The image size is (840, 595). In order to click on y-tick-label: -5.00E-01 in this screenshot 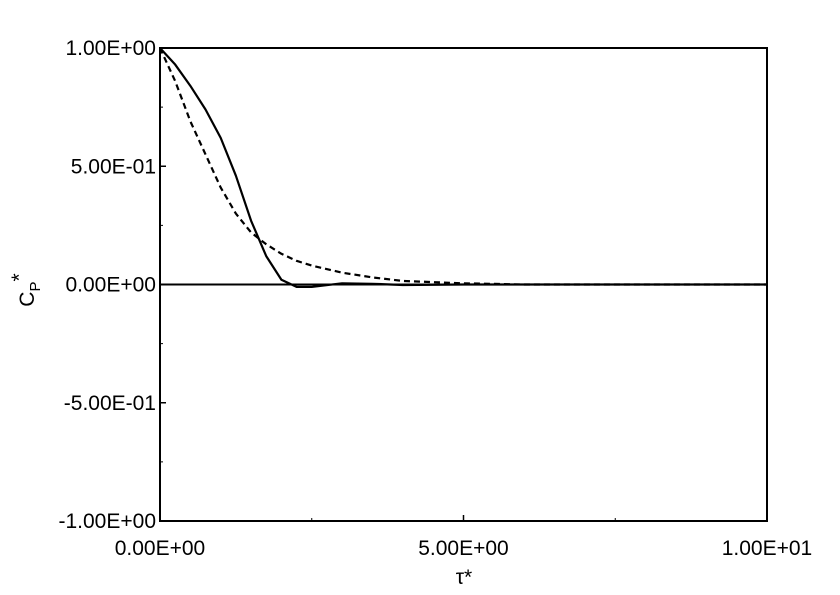, I will do `click(110, 403)`.